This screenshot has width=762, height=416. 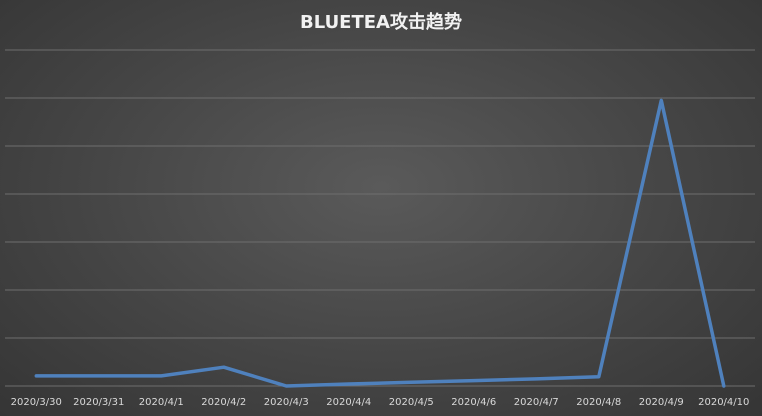 I want to click on chart-title: BLUETEA攻击趋势, so click(x=381, y=22).